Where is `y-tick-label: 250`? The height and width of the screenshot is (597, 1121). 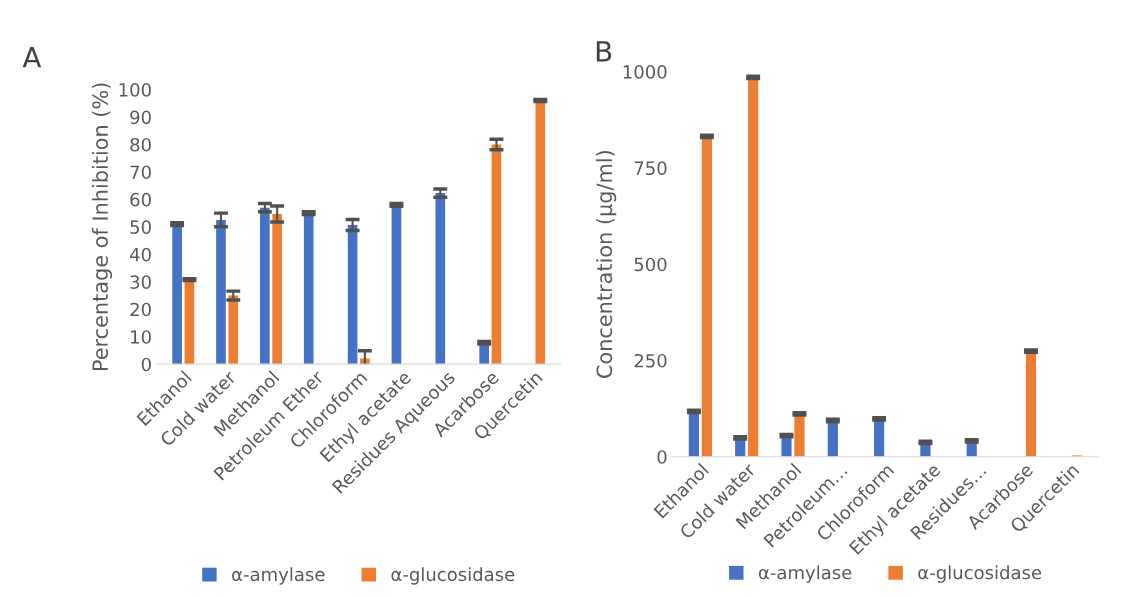 y-tick-label: 250 is located at coordinates (650, 360).